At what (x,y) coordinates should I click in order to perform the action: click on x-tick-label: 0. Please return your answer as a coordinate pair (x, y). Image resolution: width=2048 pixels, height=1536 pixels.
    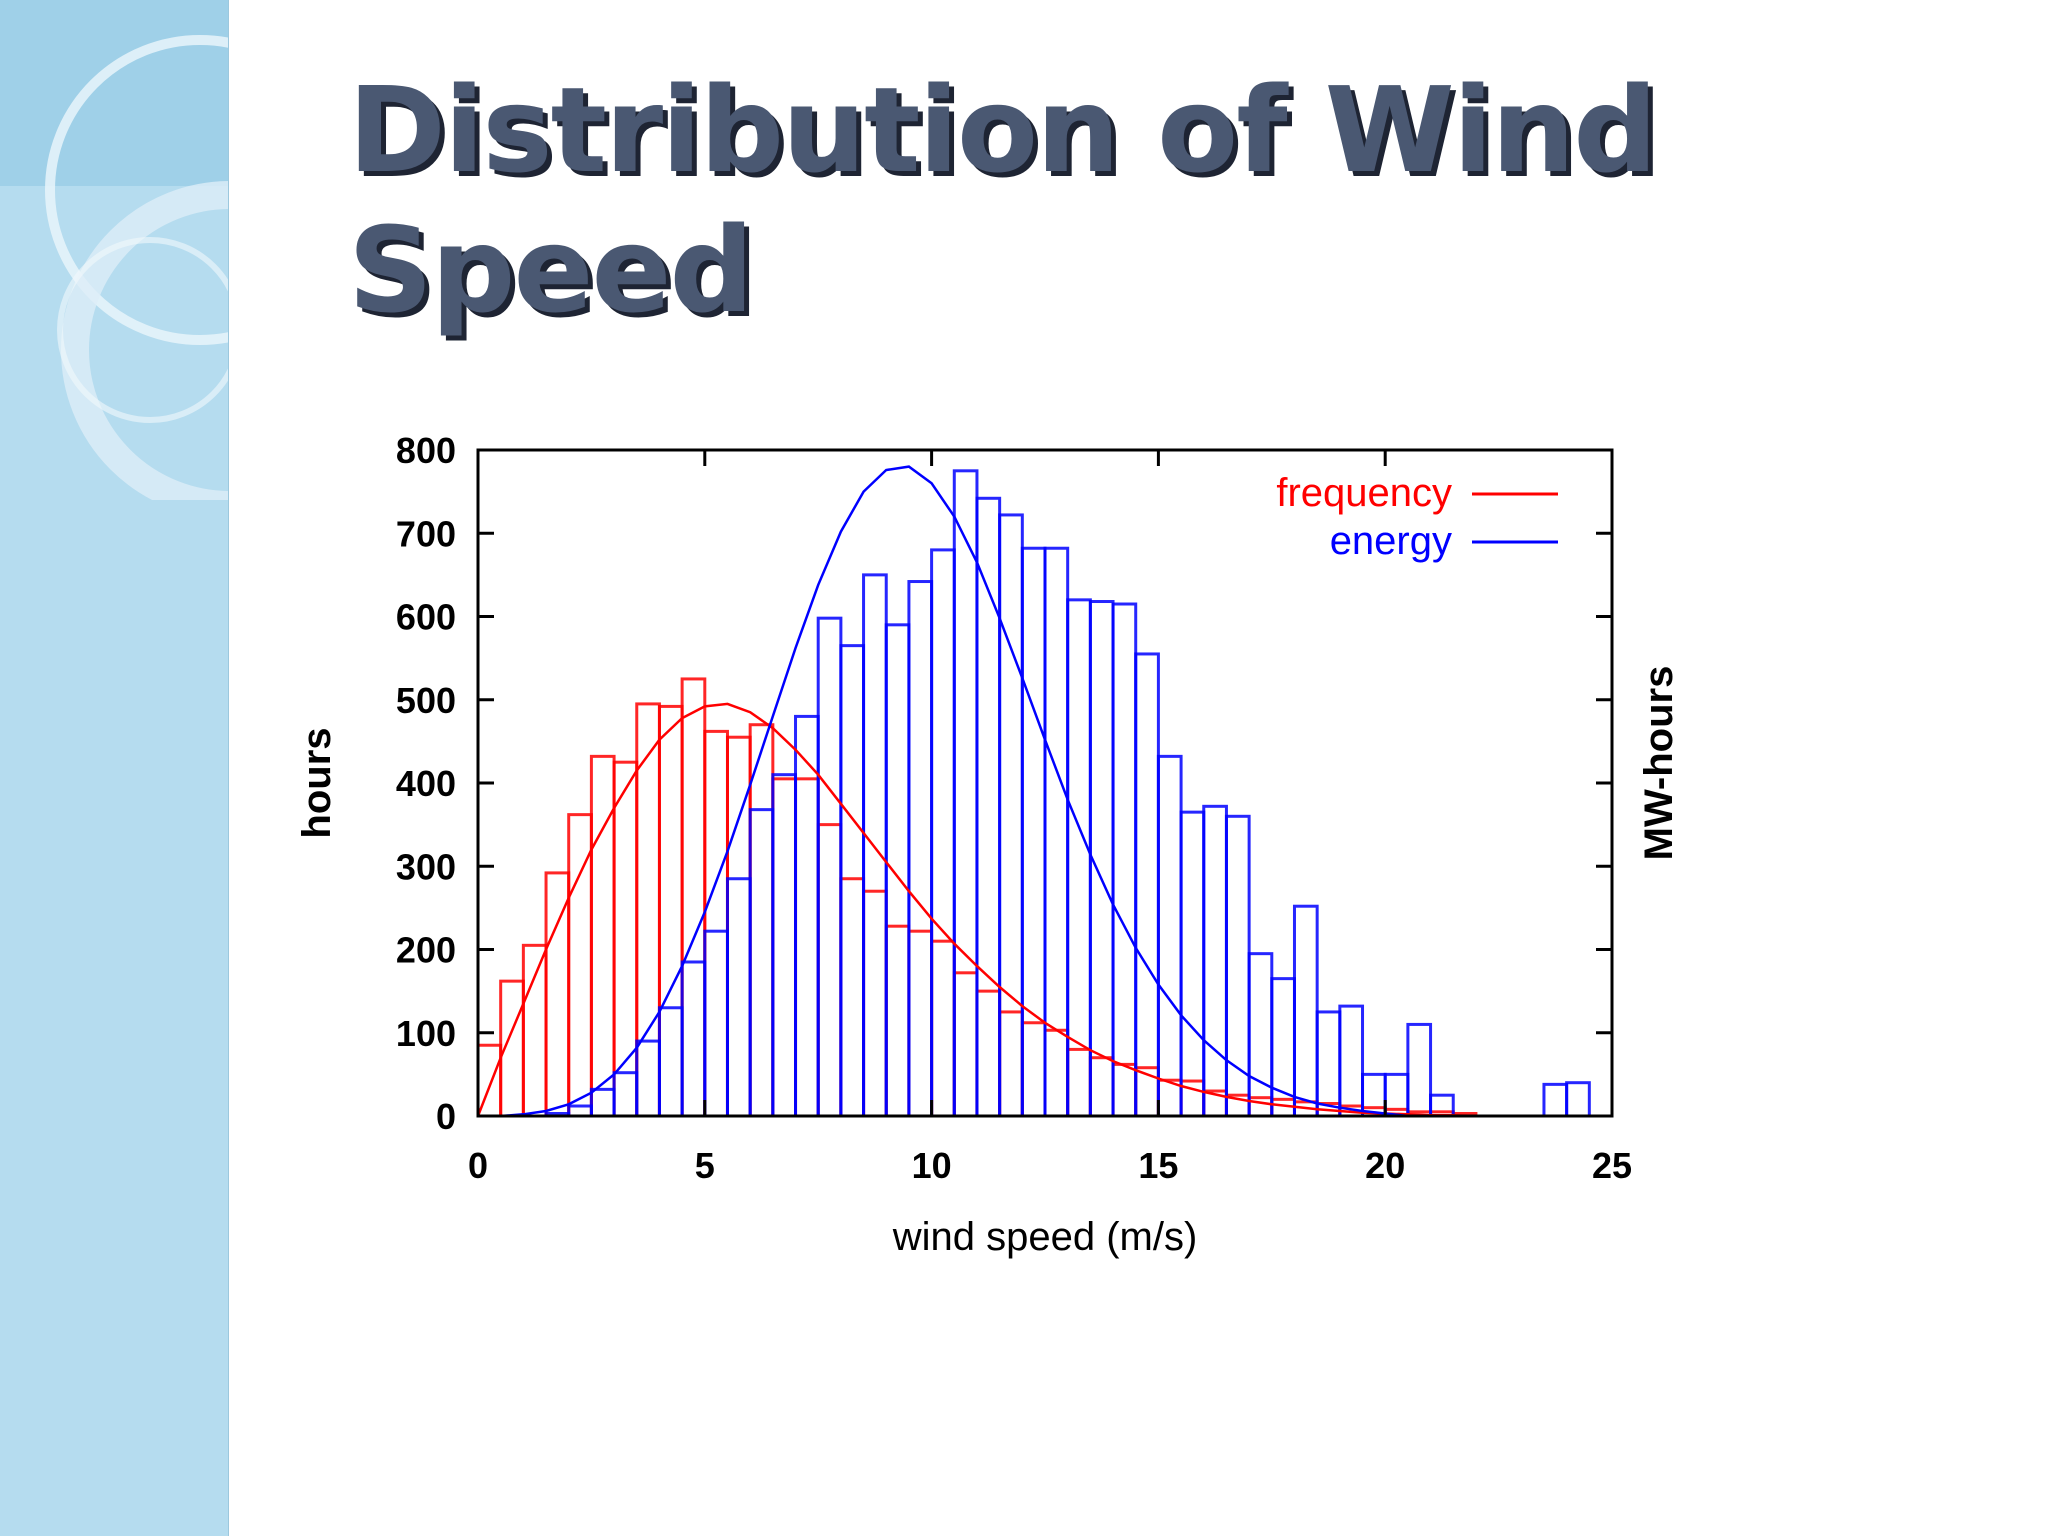
    Looking at the image, I should click on (478, 1165).